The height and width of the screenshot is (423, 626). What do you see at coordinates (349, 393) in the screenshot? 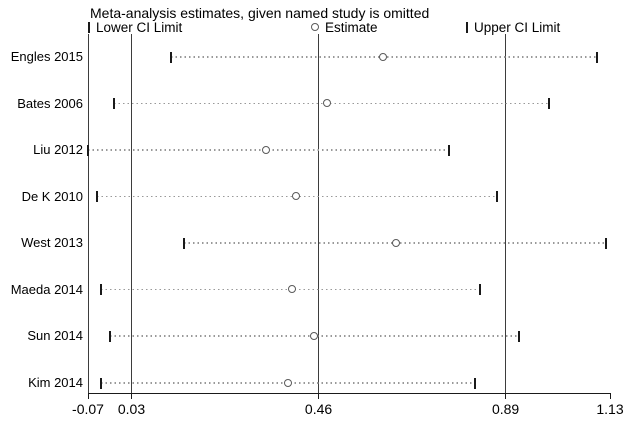
I see `x-axis-line` at bounding box center [349, 393].